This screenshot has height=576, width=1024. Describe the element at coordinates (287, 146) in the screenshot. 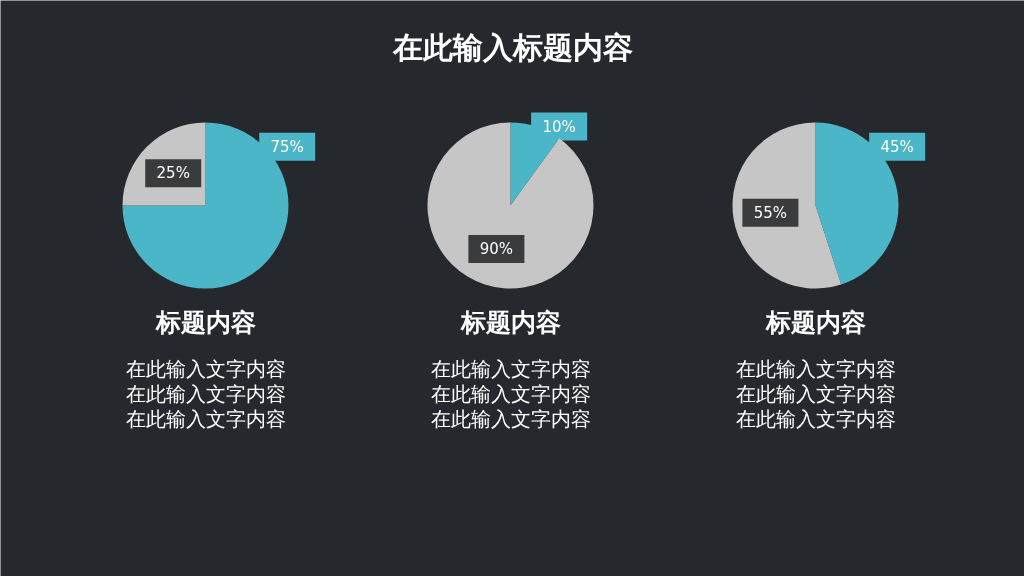

I see `data-label: 75%` at that location.